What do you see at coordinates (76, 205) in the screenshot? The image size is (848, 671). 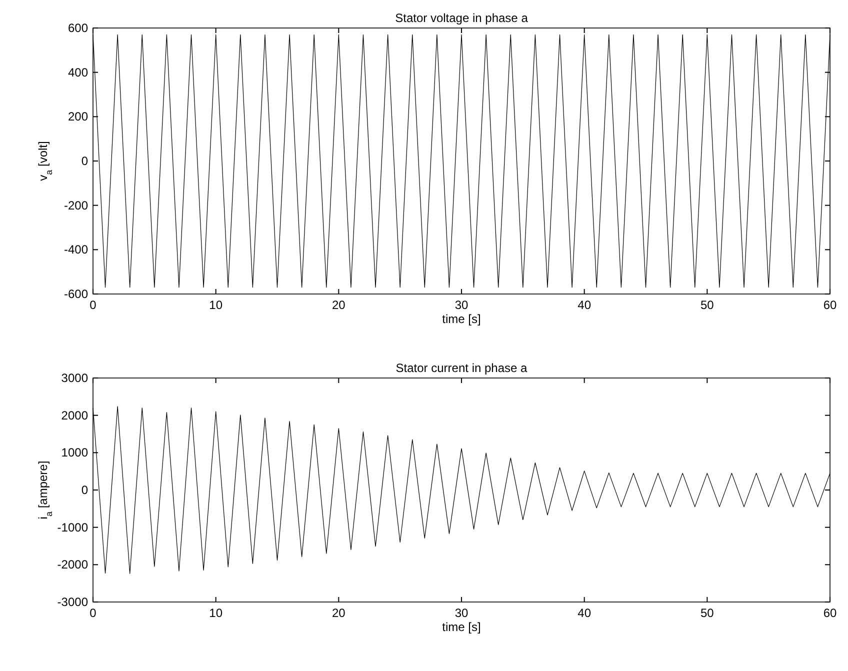 I see `y-tick-label: -200` at bounding box center [76, 205].